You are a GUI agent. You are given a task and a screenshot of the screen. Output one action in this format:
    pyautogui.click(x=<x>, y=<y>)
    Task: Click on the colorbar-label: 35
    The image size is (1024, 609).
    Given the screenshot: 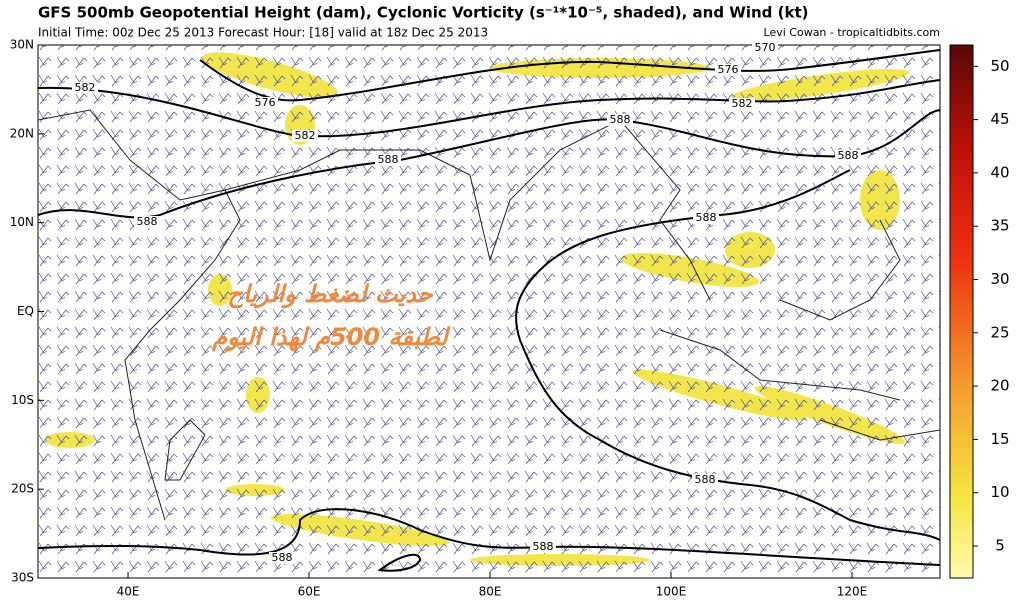 What is the action you would take?
    pyautogui.click(x=999, y=226)
    